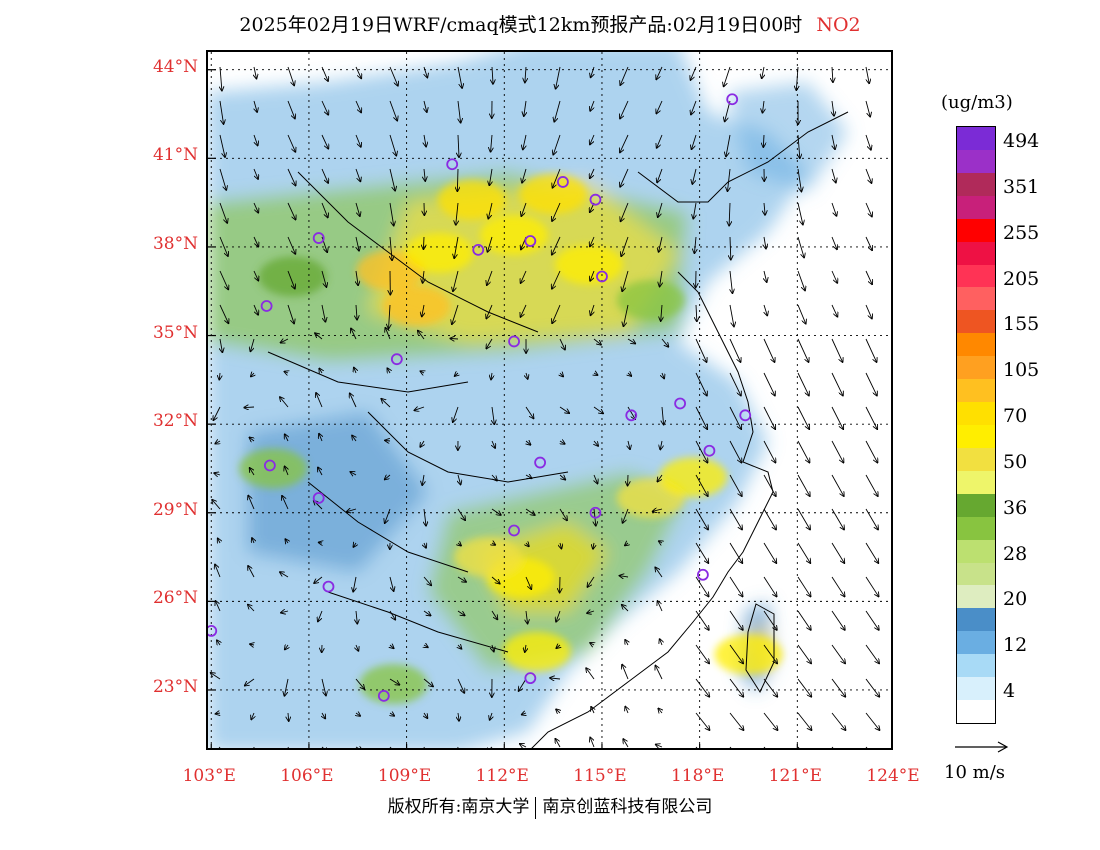 Image resolution: width=1100 pixels, height=850 pixels. What do you see at coordinates (404, 776) in the screenshot?
I see `longitude-label: 109°E` at bounding box center [404, 776].